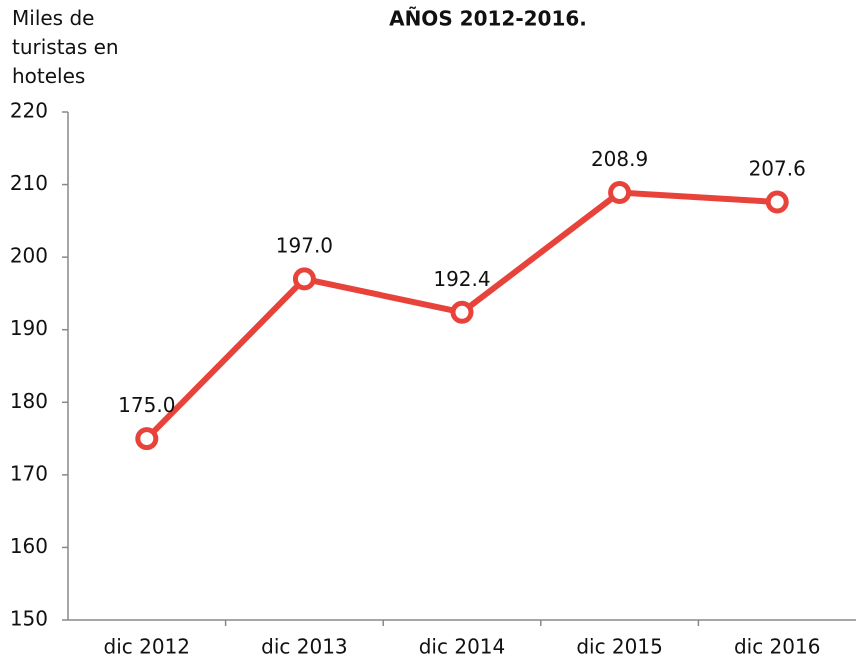 The height and width of the screenshot is (663, 856). I want to click on data-label: 197.0, so click(304, 245).